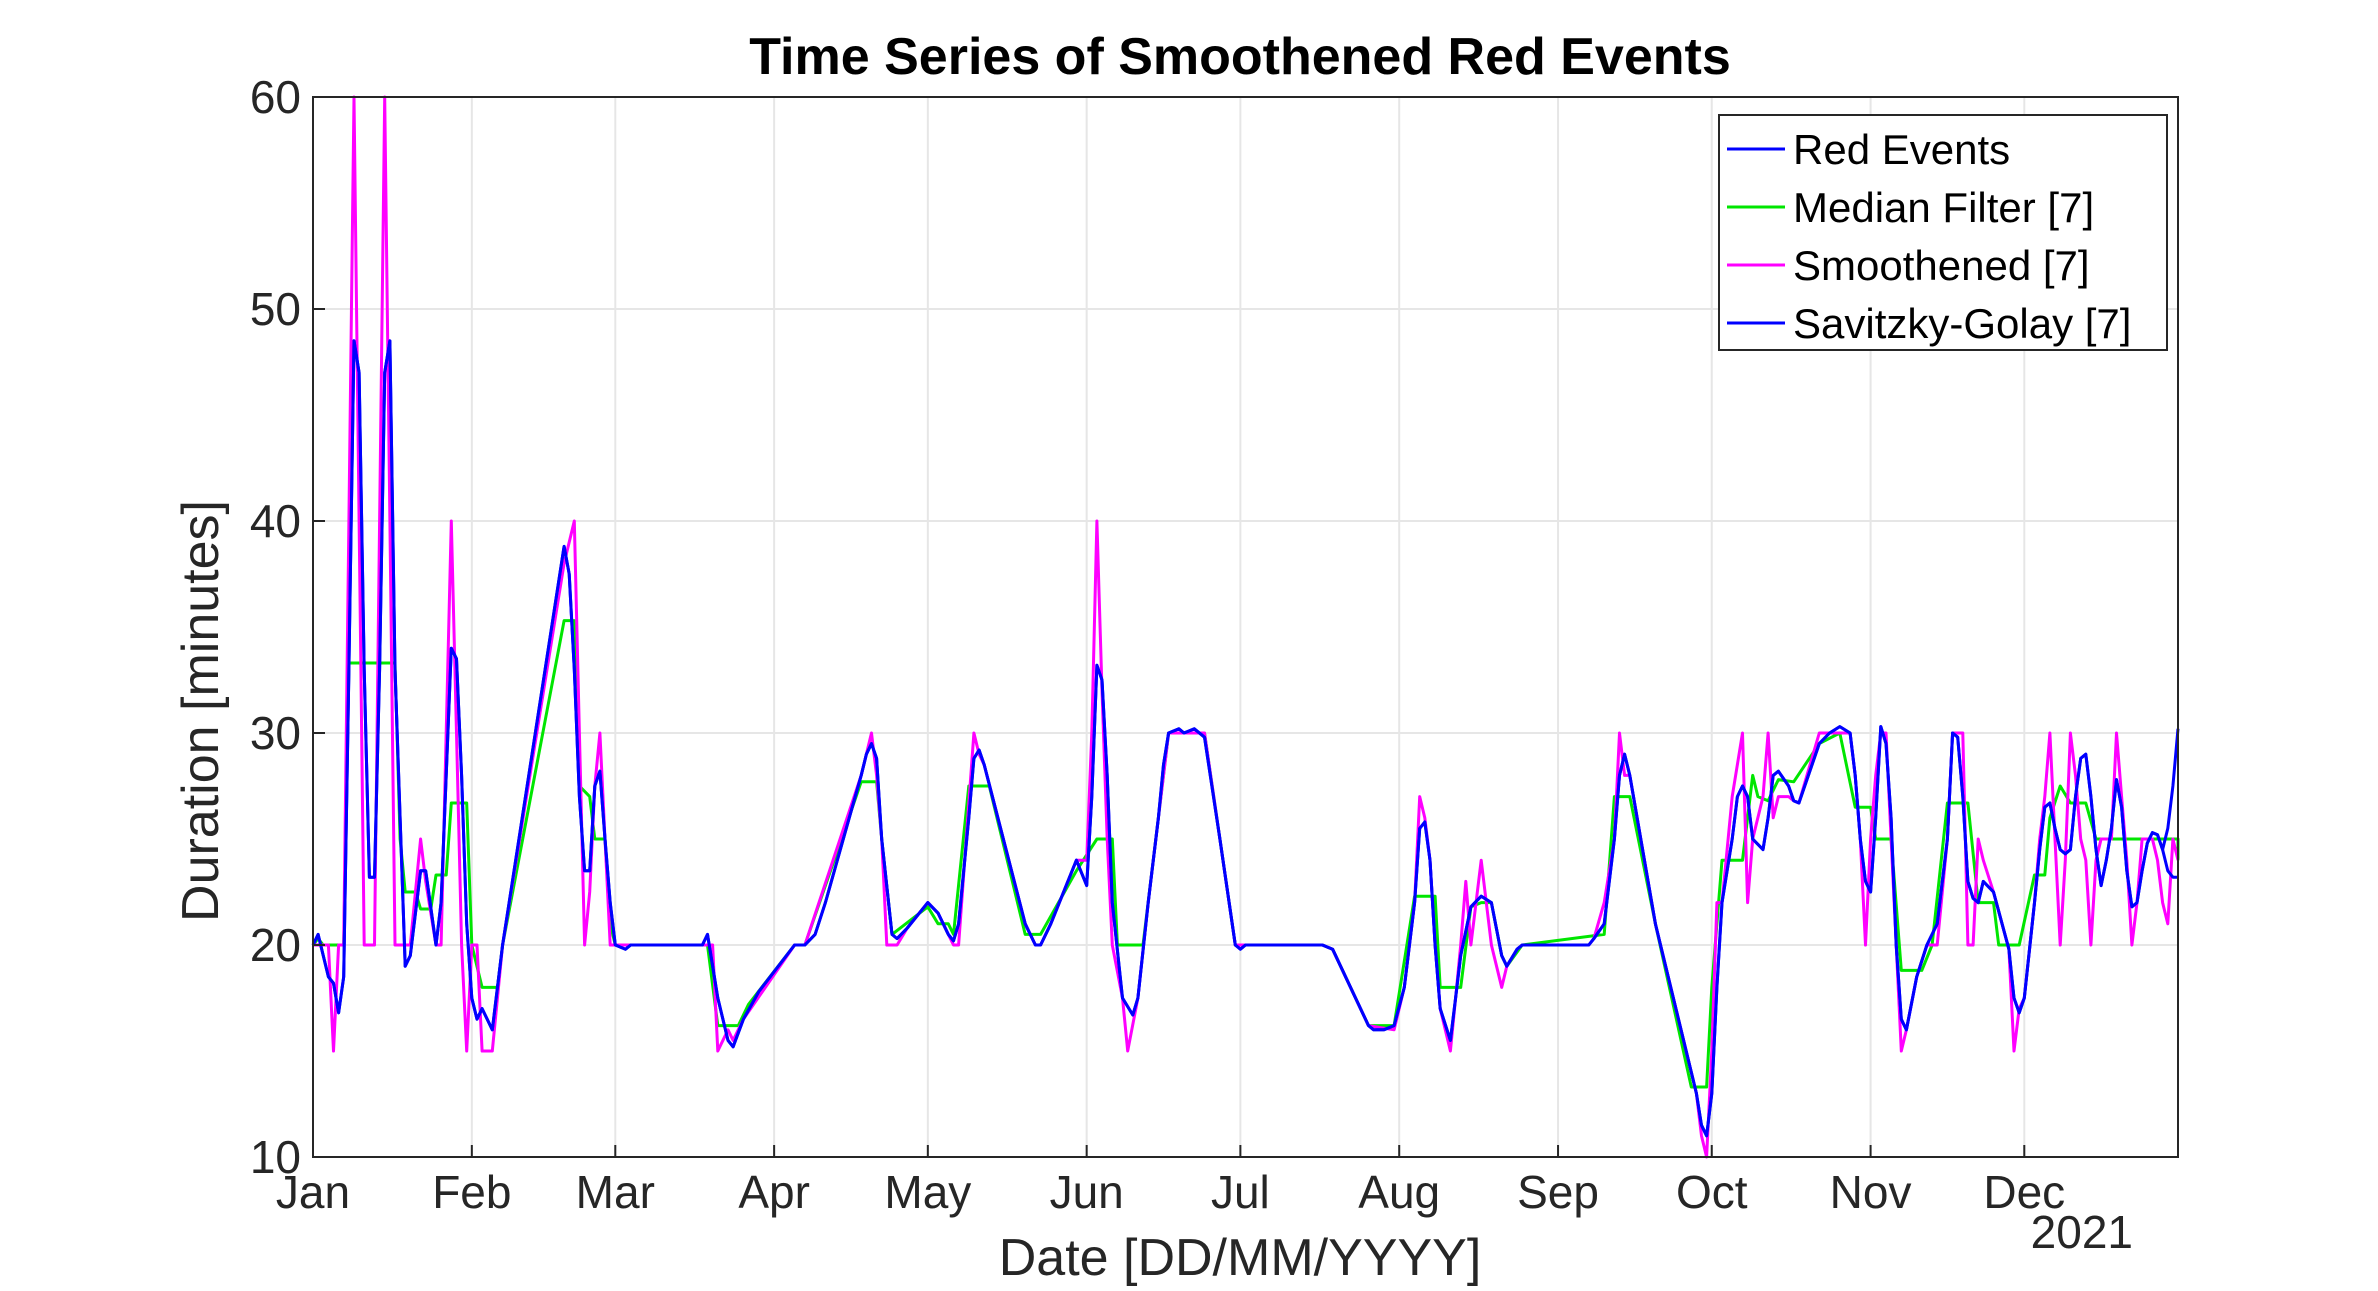  Describe the element at coordinates (275, 521) in the screenshot. I see `y-tick-label: 40` at that location.